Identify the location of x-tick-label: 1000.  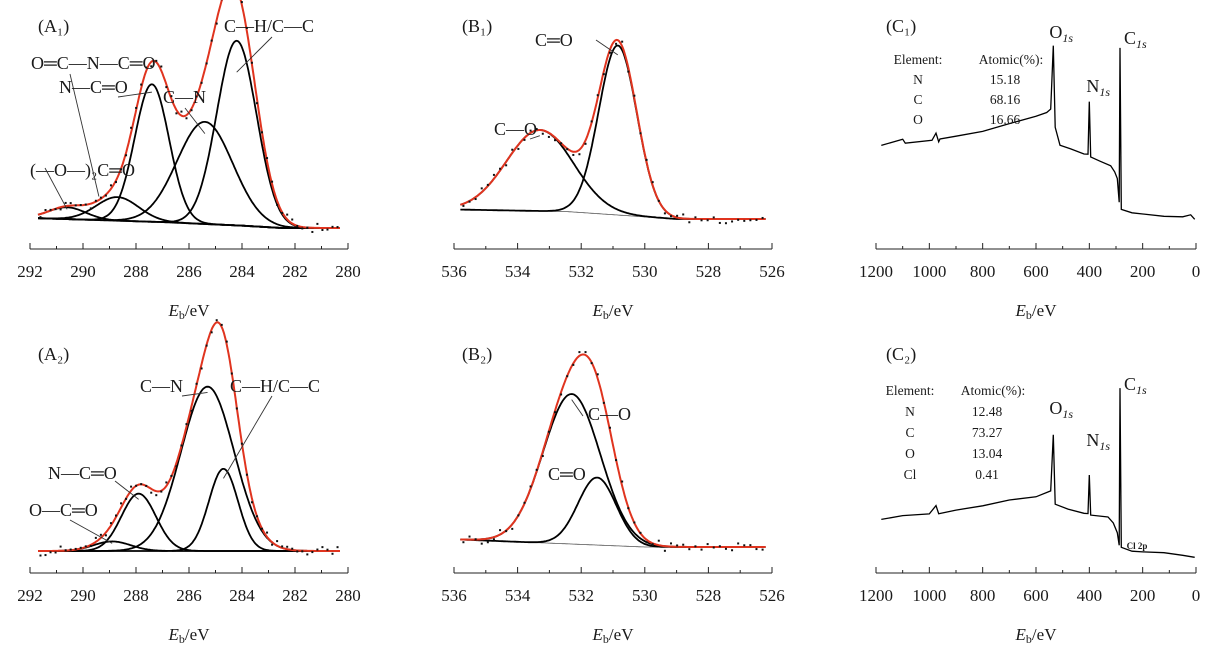
(929, 271).